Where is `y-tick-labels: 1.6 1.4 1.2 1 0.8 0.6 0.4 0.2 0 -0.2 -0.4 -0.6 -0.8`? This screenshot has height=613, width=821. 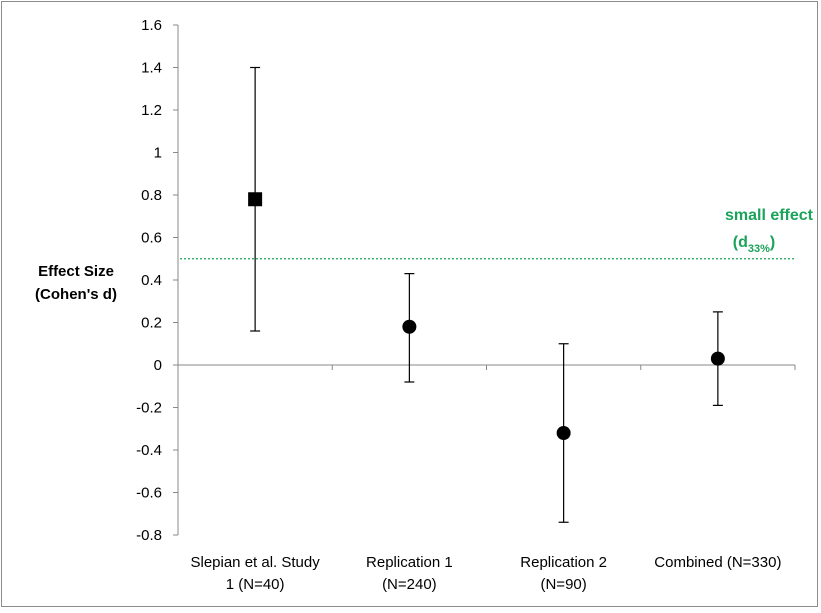 y-tick-labels: 1.6 1.4 1.2 1 0.8 0.6 0.4 0.2 0 -0.2 -0.4 -0.6 -0.8 is located at coordinates (157, 280).